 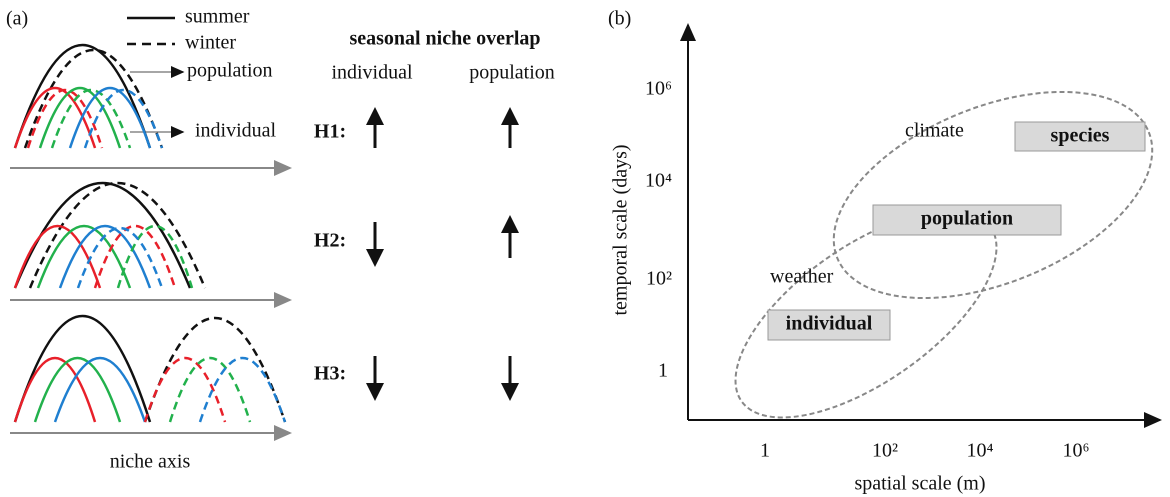 I want to click on box-label: population, so click(x=967, y=219).